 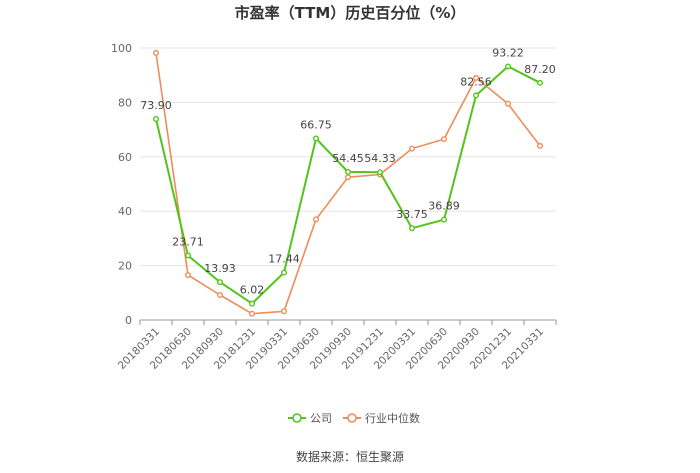 I want to click on data-label: 17.44, so click(x=284, y=259).